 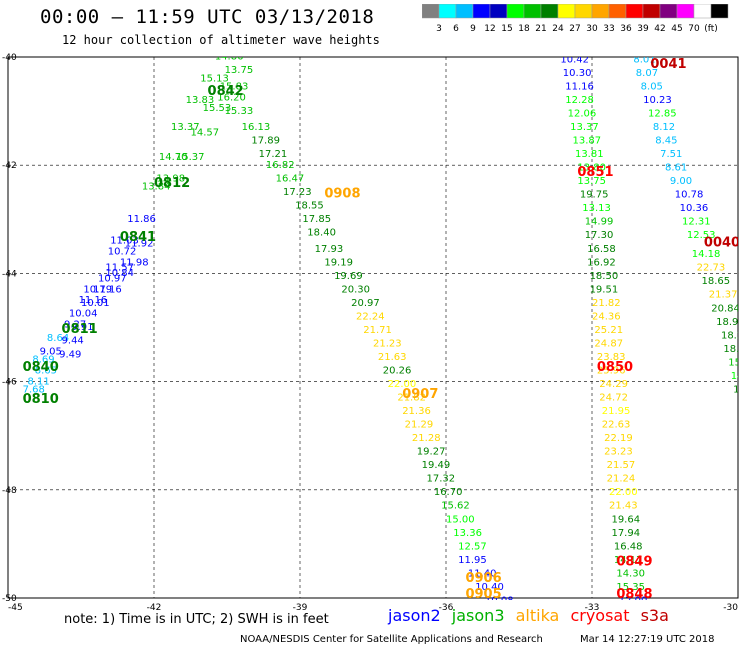 What do you see at coordinates (604, 276) in the screenshot?
I see `wave-height-value: 18.50` at bounding box center [604, 276].